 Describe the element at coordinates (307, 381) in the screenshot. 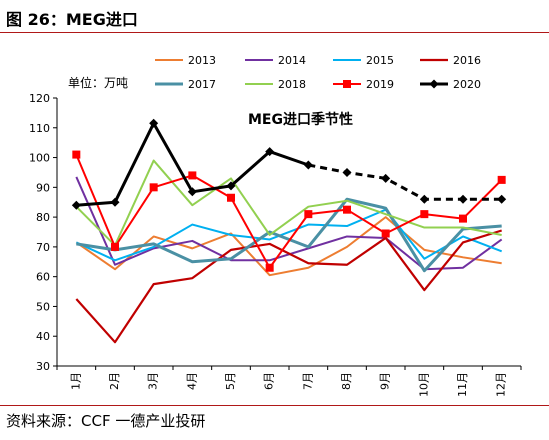

I see `x-tick-label: 7月` at that location.